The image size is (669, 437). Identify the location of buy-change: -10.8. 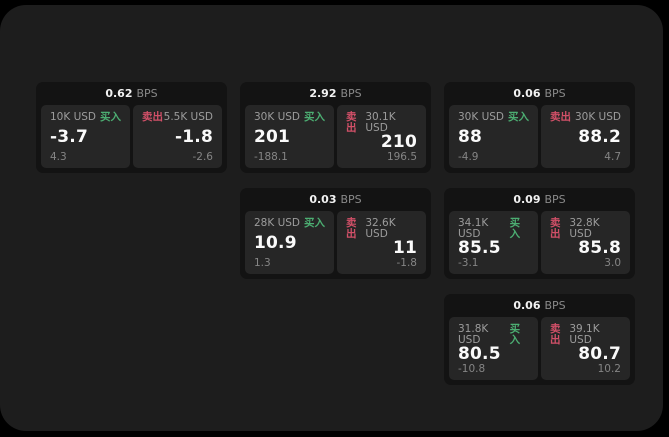
(472, 368).